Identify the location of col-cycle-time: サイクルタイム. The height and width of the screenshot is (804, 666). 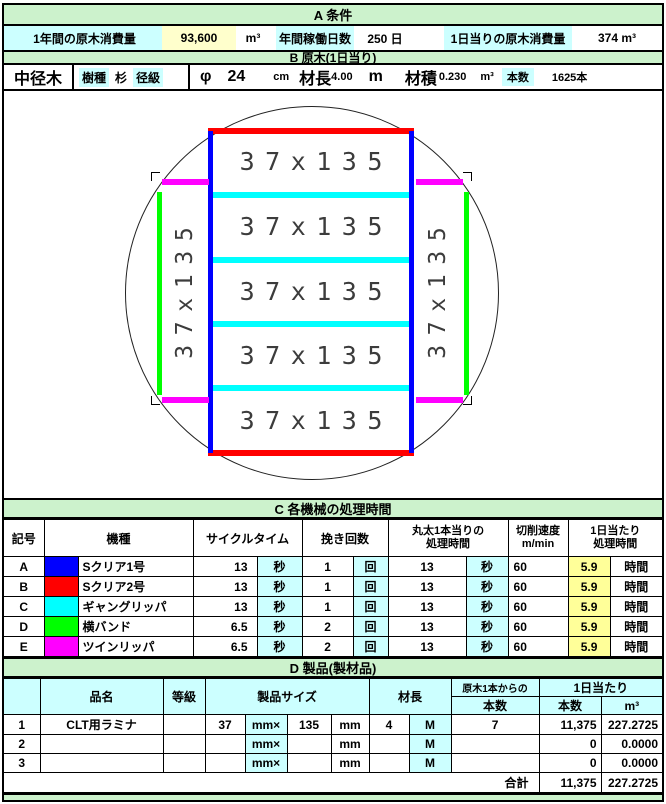
(247, 538).